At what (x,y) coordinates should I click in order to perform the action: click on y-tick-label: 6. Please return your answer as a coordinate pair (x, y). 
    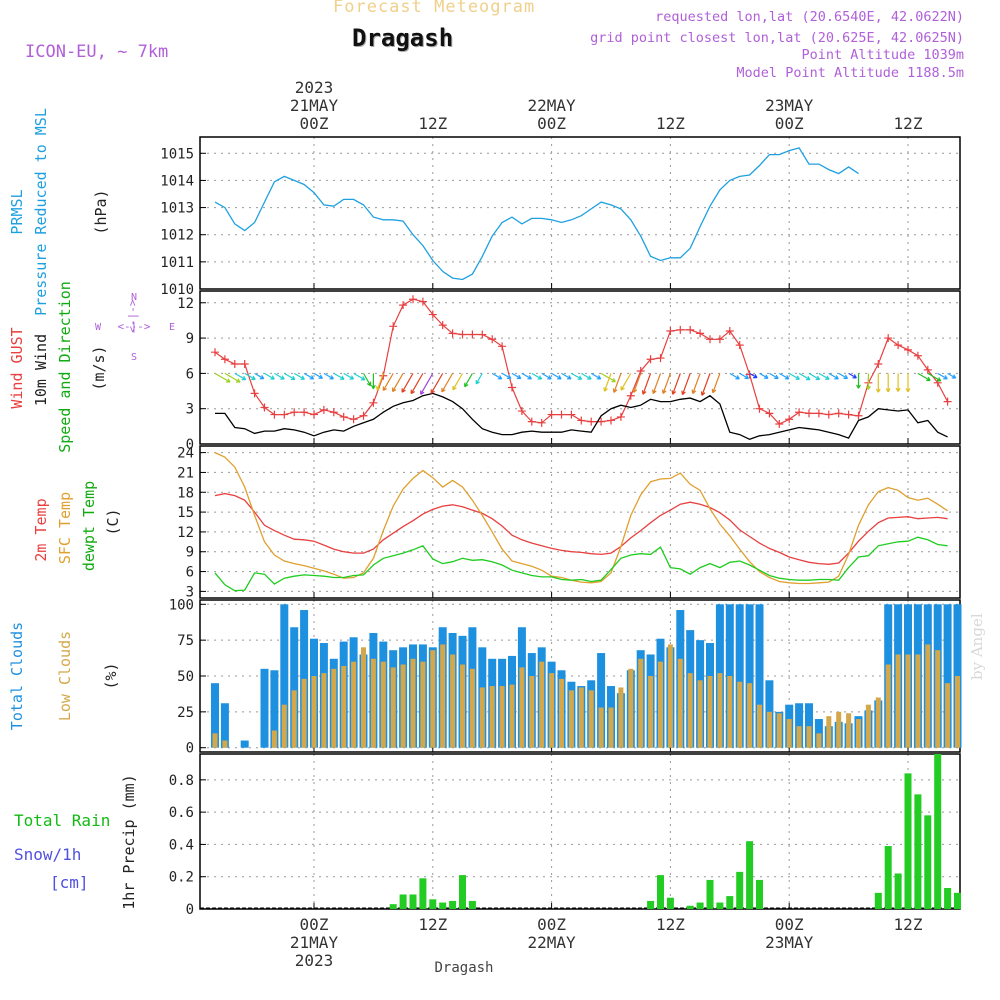
    Looking at the image, I should click on (190, 573).